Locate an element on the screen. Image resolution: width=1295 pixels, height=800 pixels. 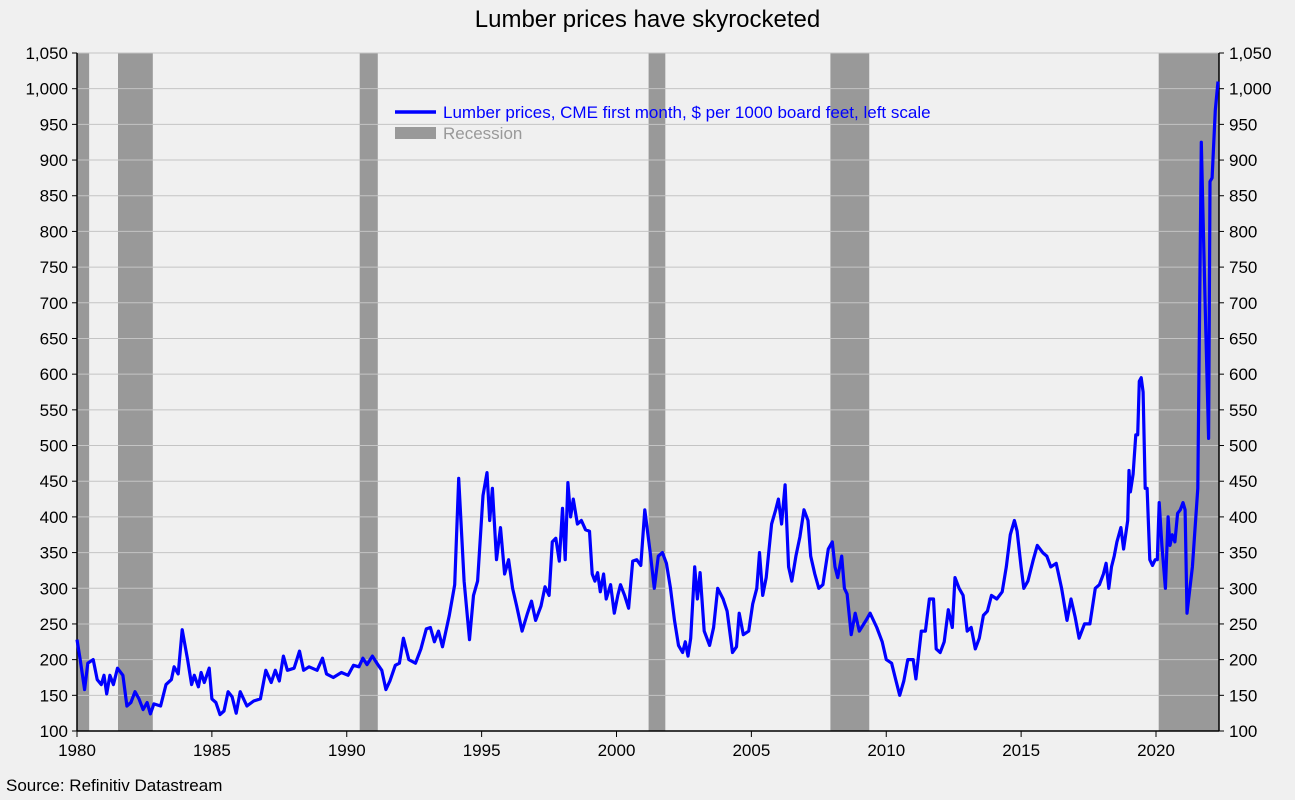
y-tick-label-right: 200 is located at coordinates (1243, 660).